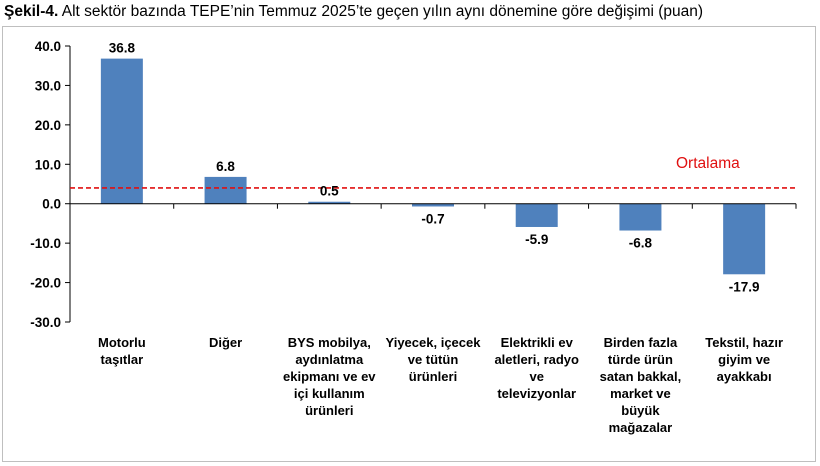 The width and height of the screenshot is (820, 466). I want to click on y-tick-label: 10.0, so click(48, 164).